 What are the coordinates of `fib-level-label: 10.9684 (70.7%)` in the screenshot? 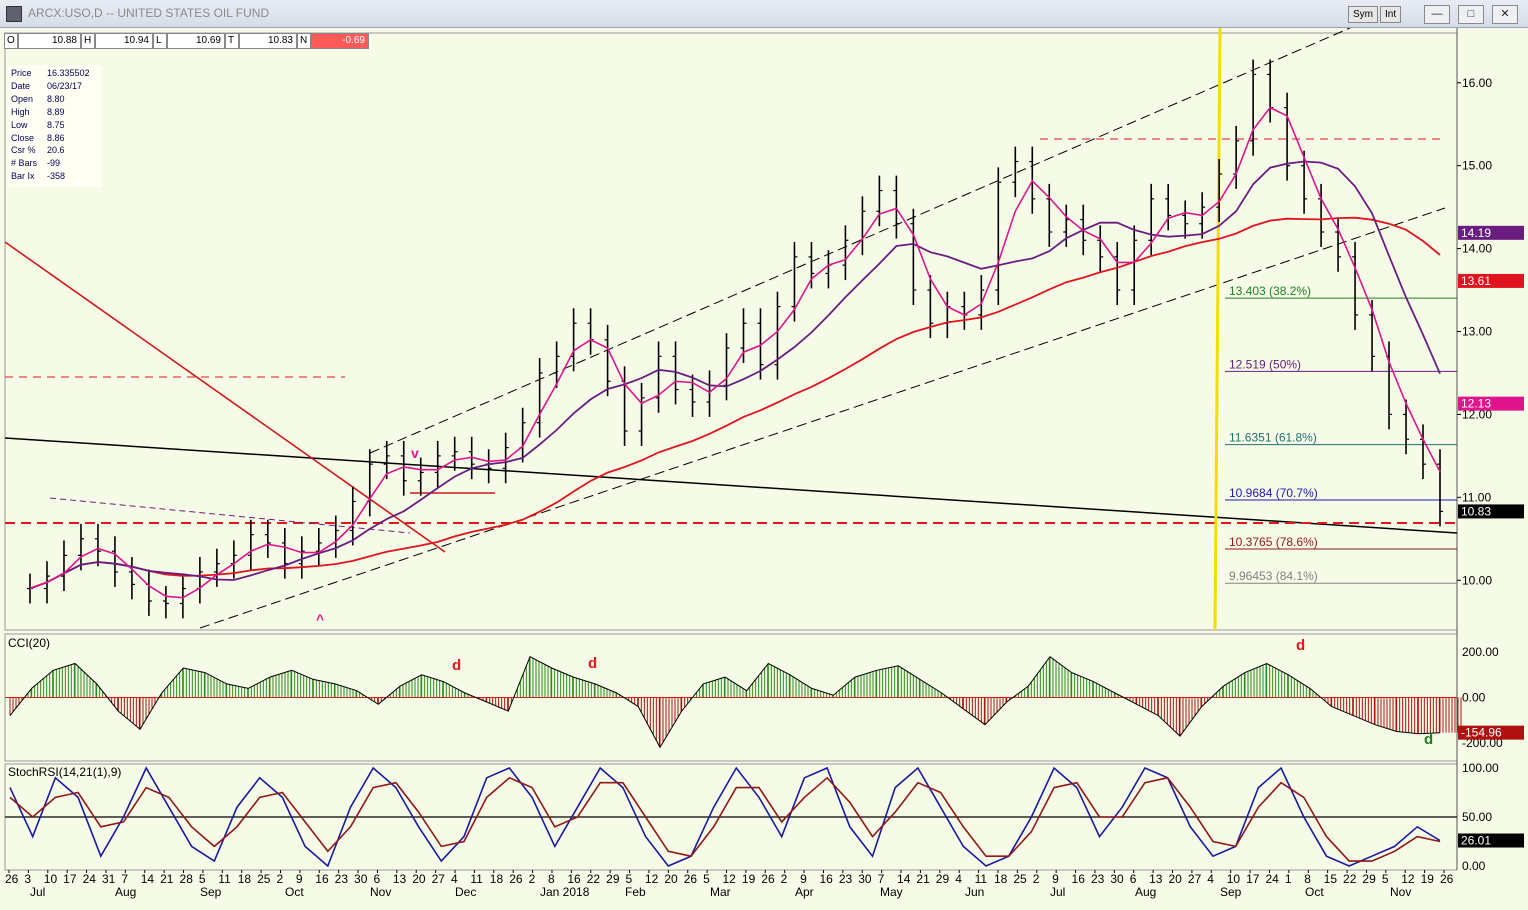 It's located at (1273, 493).